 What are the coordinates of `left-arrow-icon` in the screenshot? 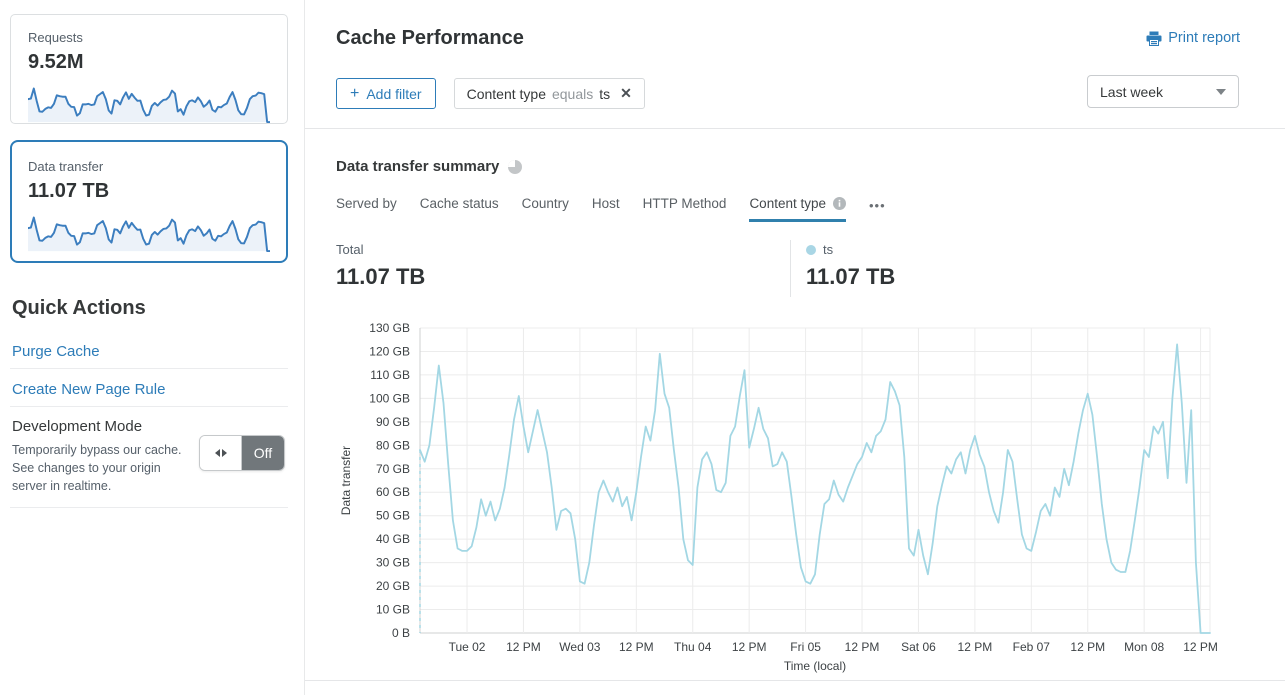 It's located at (217, 453).